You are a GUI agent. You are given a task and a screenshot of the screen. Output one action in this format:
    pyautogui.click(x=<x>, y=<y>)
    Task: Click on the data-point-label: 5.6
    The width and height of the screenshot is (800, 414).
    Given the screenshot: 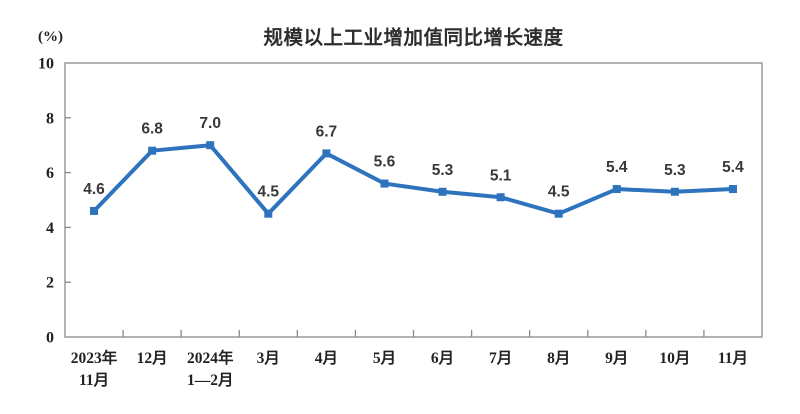 What is the action you would take?
    pyautogui.click(x=385, y=162)
    